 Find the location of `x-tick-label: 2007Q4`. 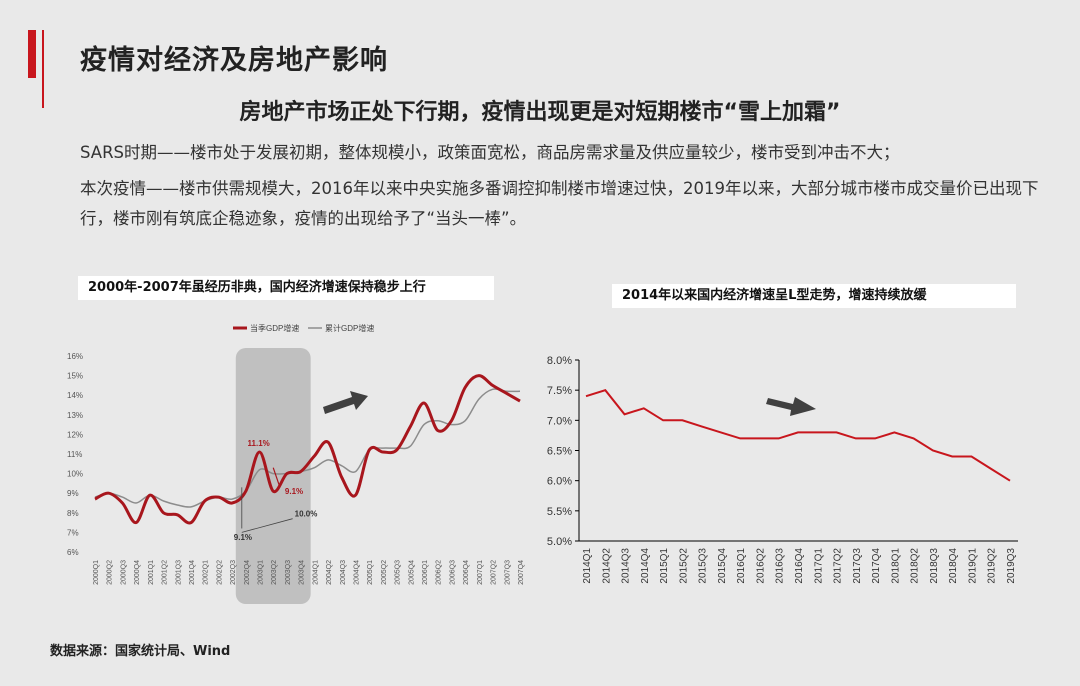

x-tick-label: 2007Q4 is located at coordinates (521, 572).